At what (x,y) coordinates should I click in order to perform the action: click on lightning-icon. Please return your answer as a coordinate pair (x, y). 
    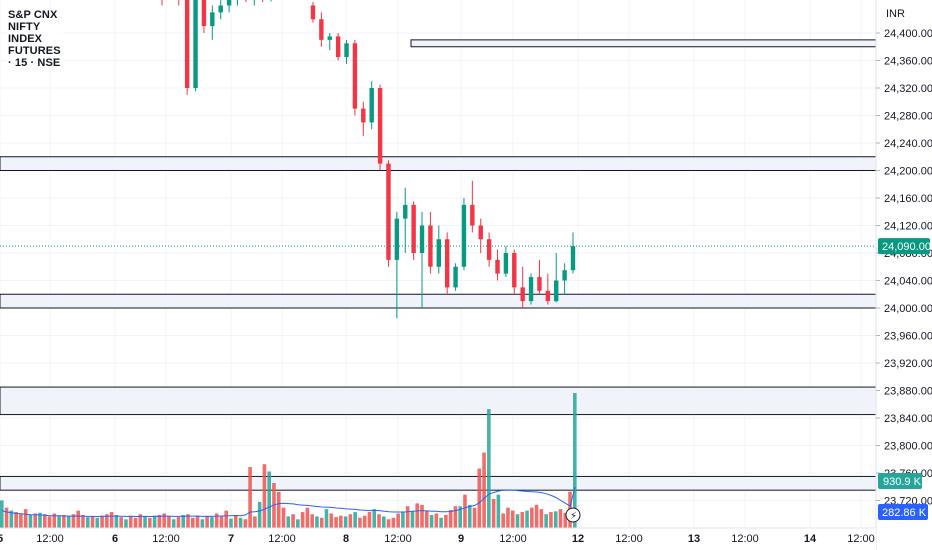
    Looking at the image, I should click on (573, 515).